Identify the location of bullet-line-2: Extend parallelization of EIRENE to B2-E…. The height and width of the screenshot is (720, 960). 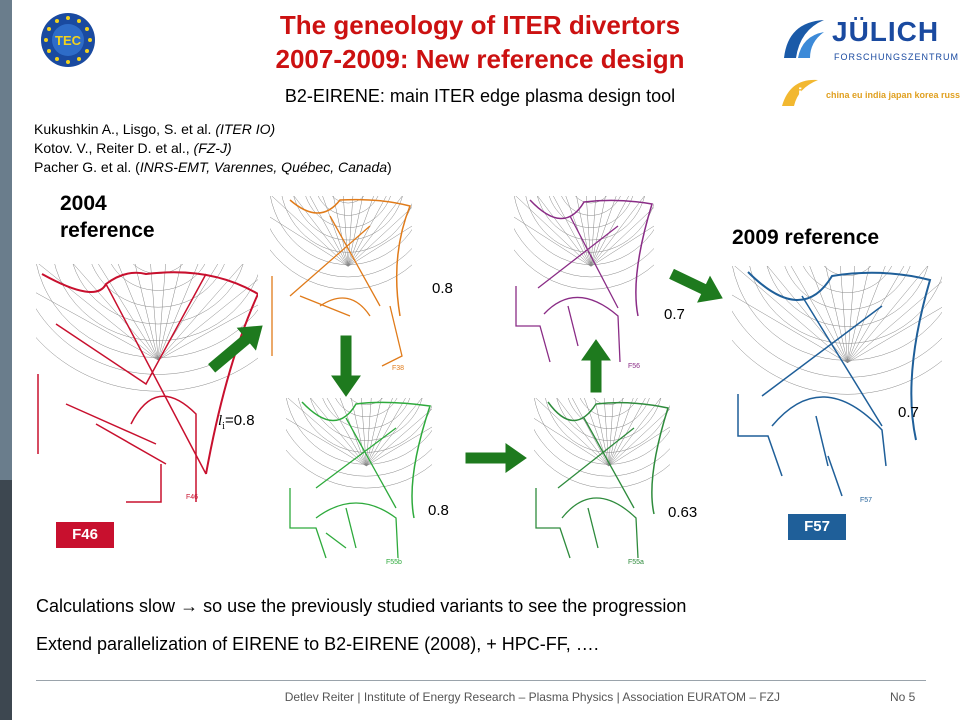
(317, 644).